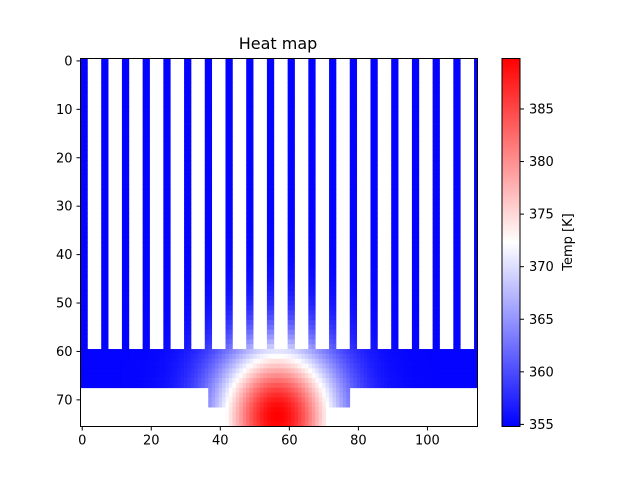 The width and height of the screenshot is (640, 480). What do you see at coordinates (541, 162) in the screenshot?
I see `colorbar-tick-label: 380` at bounding box center [541, 162].